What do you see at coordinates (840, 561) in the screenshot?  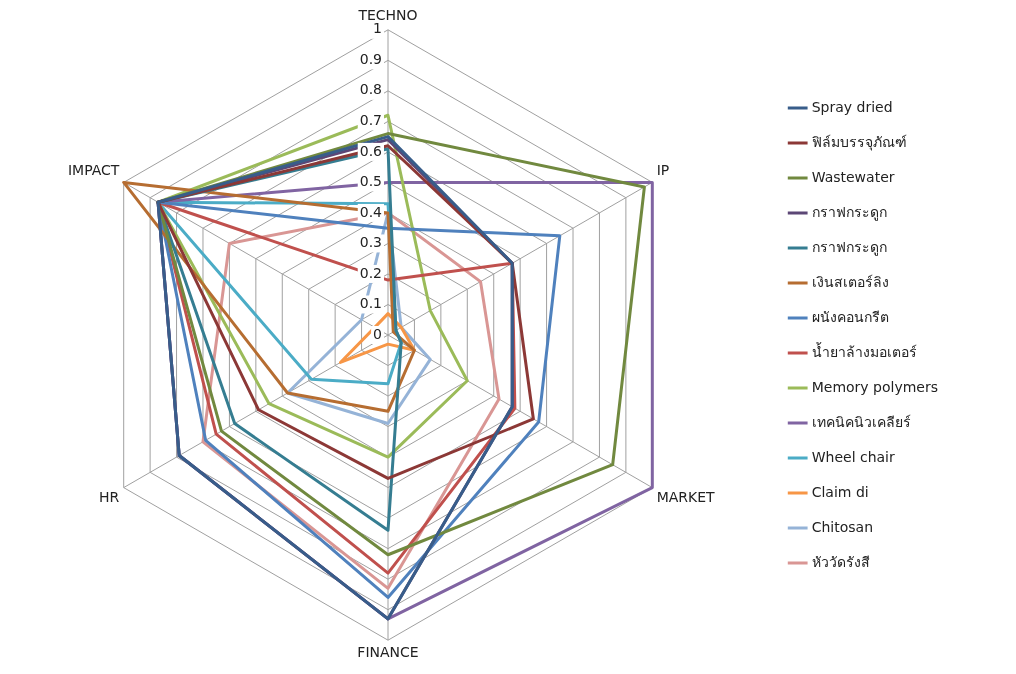 I see `legend-label: หัววัดรังสี` at bounding box center [840, 561].